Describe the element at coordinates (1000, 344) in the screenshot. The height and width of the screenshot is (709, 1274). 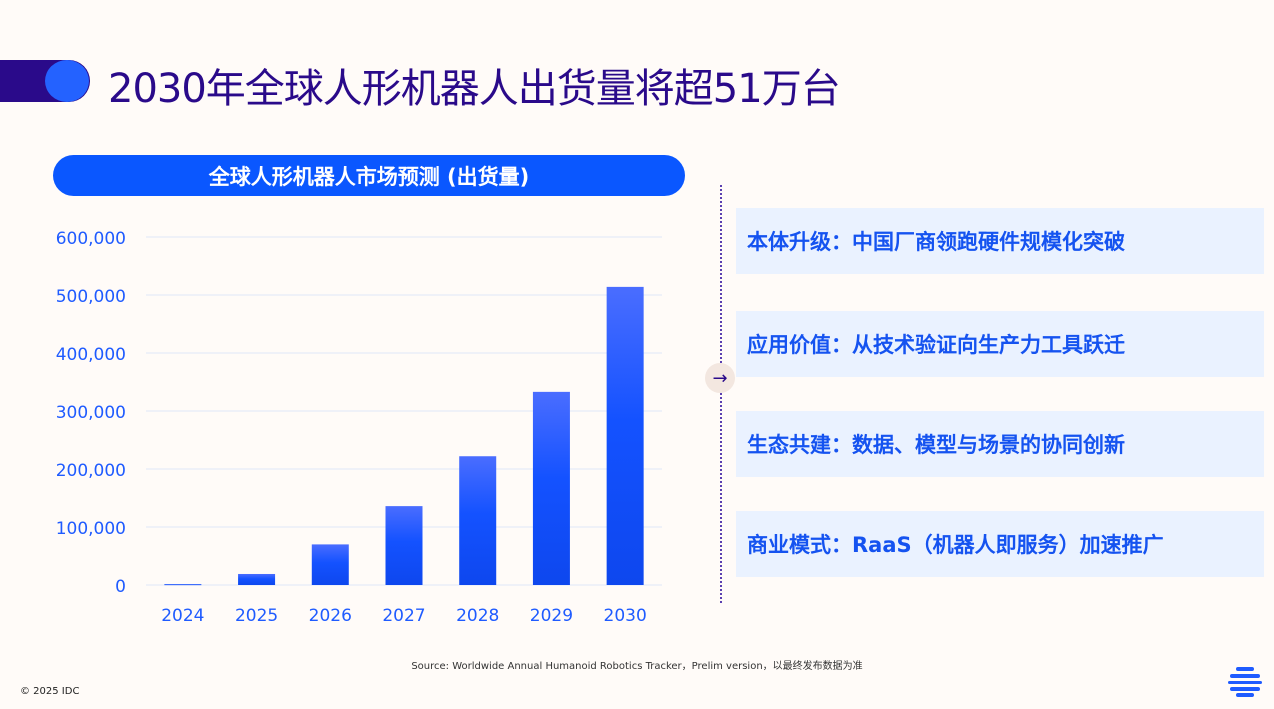
I see `highlight-card: 应用价值：从技术验证向生产力工具跃迁` at that location.